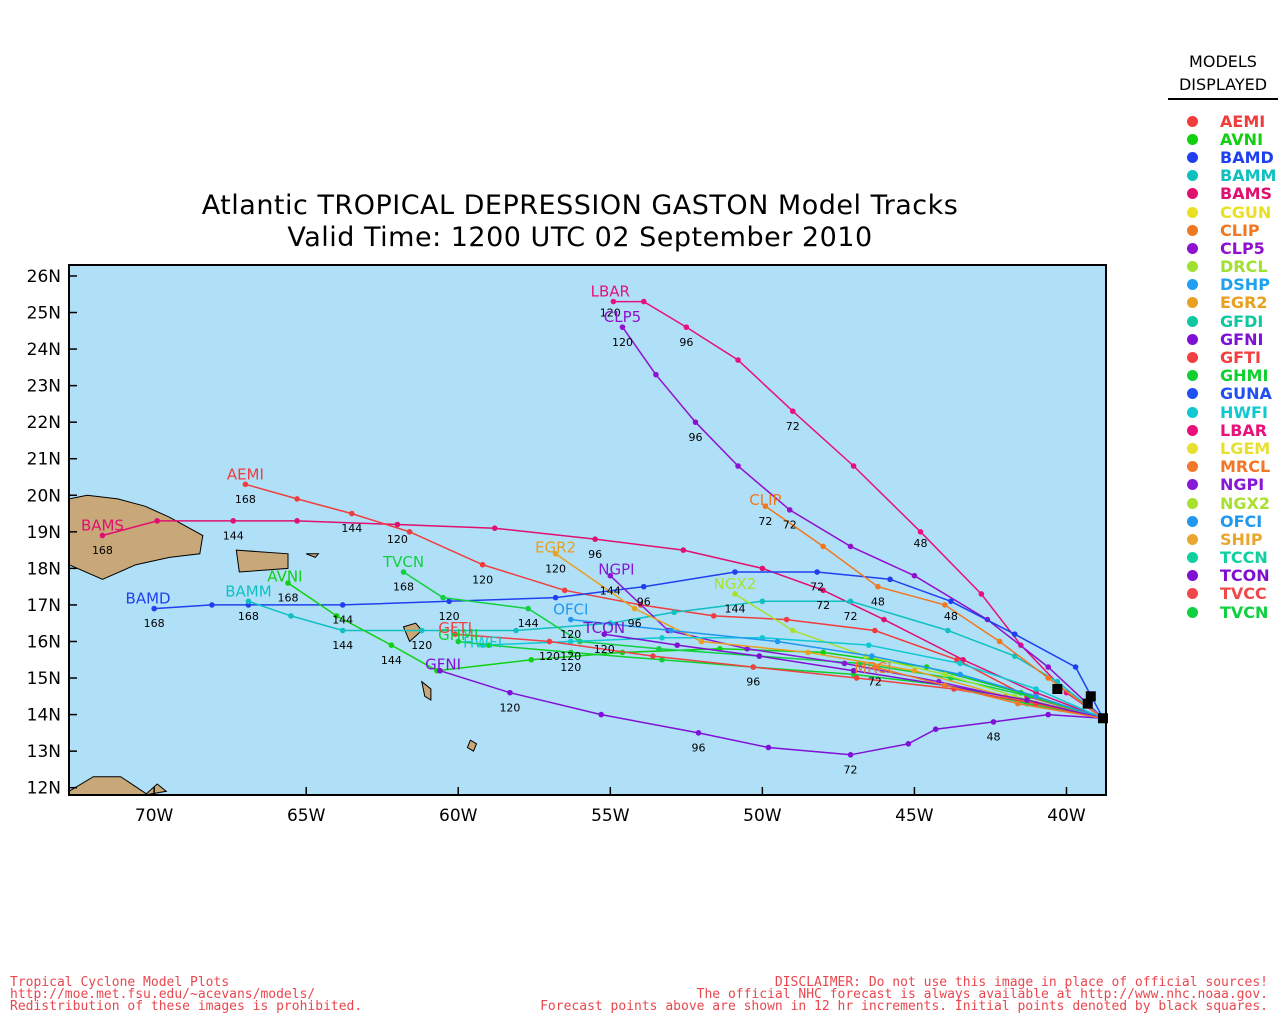  Describe the element at coordinates (677, 645) in the screenshot. I see `track-point-tcon` at that location.